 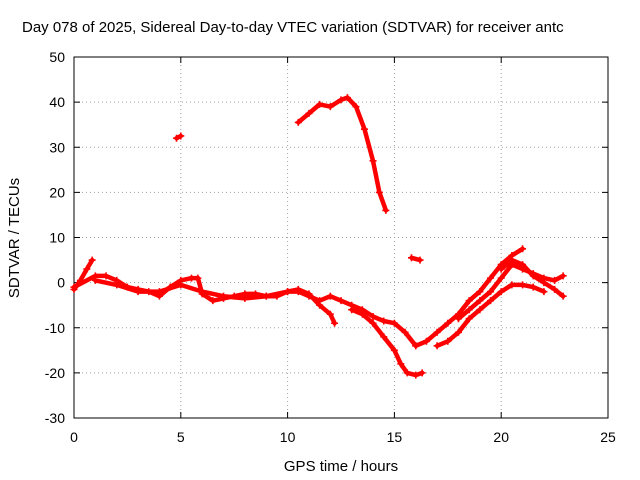 I want to click on x-axis-label: GPS time / hours, so click(x=341, y=466).